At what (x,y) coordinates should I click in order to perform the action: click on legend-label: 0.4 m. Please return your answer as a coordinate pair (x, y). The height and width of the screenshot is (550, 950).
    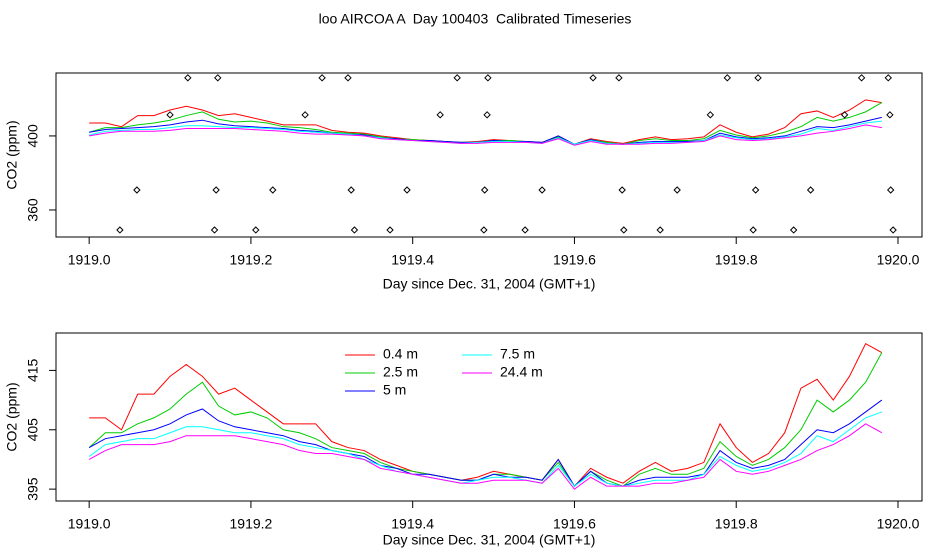
    Looking at the image, I should click on (400, 354).